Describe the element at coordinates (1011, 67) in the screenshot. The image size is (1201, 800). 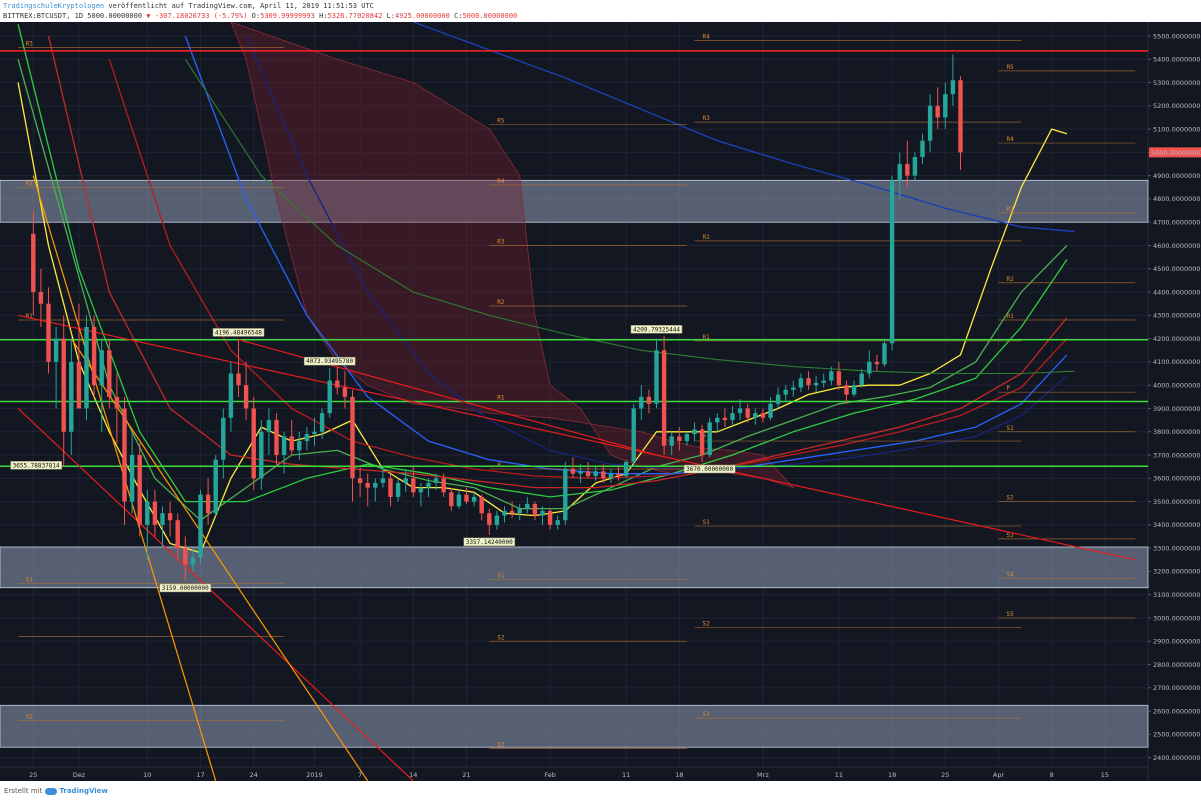
I see `pivot-label: R5` at that location.